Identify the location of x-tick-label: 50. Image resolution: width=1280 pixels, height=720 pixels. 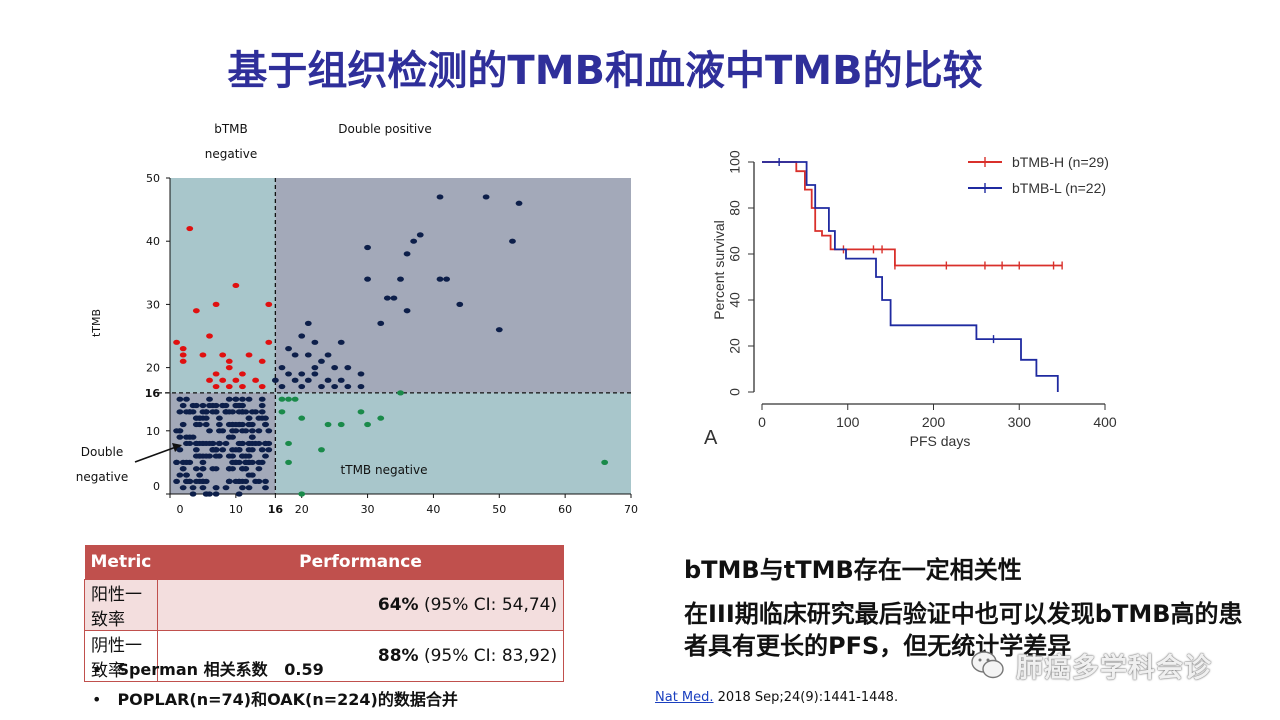
(499, 509).